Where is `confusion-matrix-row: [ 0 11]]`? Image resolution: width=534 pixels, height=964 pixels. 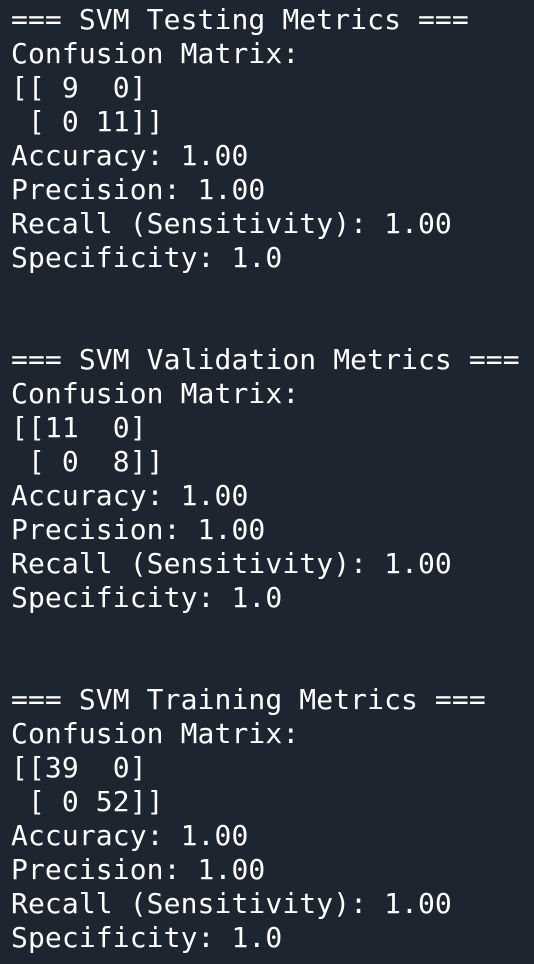
confusion-matrix-row: [ 0 11]] is located at coordinates (87, 121).